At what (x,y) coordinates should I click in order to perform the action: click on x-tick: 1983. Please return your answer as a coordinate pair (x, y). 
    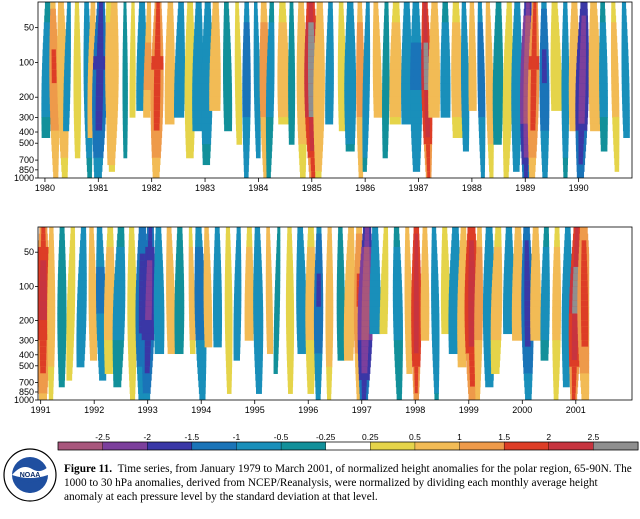
    Looking at the image, I should click on (205, 185).